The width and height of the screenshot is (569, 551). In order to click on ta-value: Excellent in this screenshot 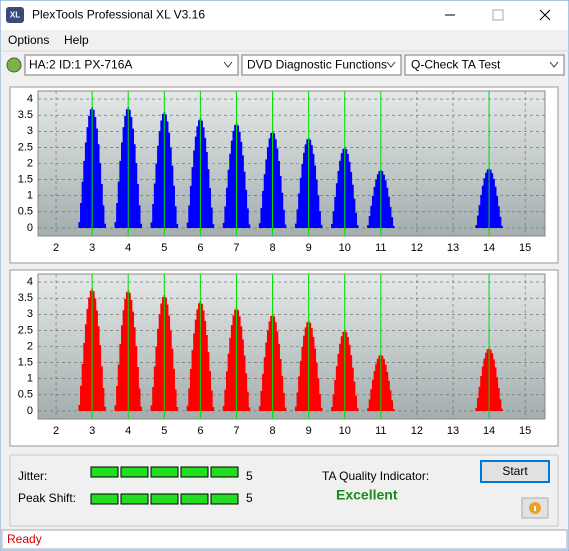, I will do `click(367, 495)`.